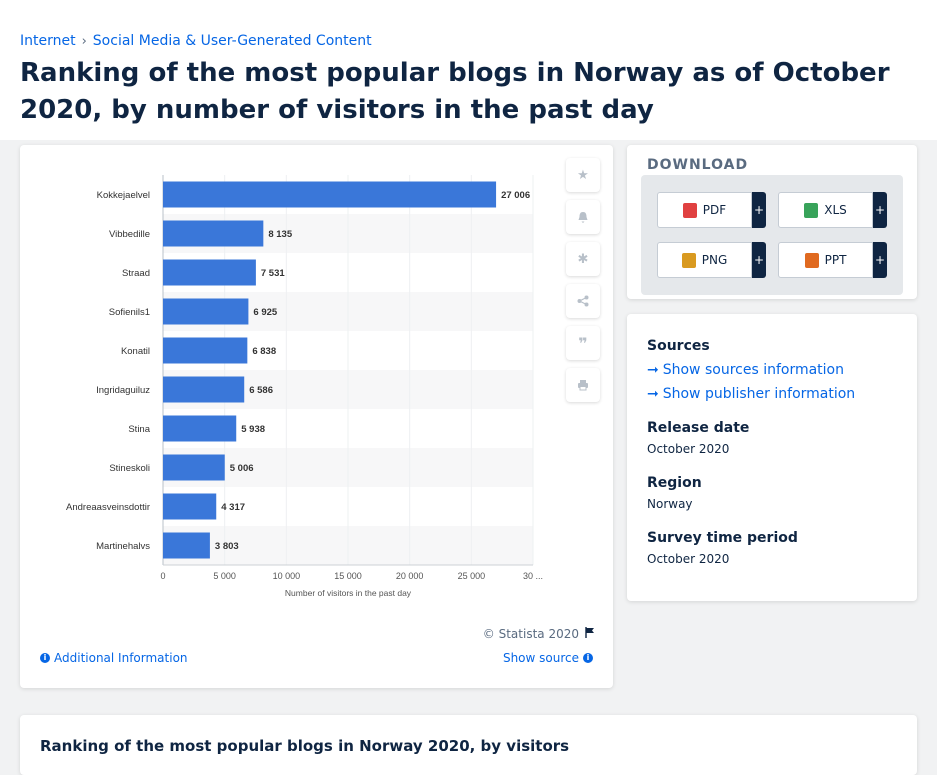  I want to click on sources-heading: Sources, so click(678, 346).